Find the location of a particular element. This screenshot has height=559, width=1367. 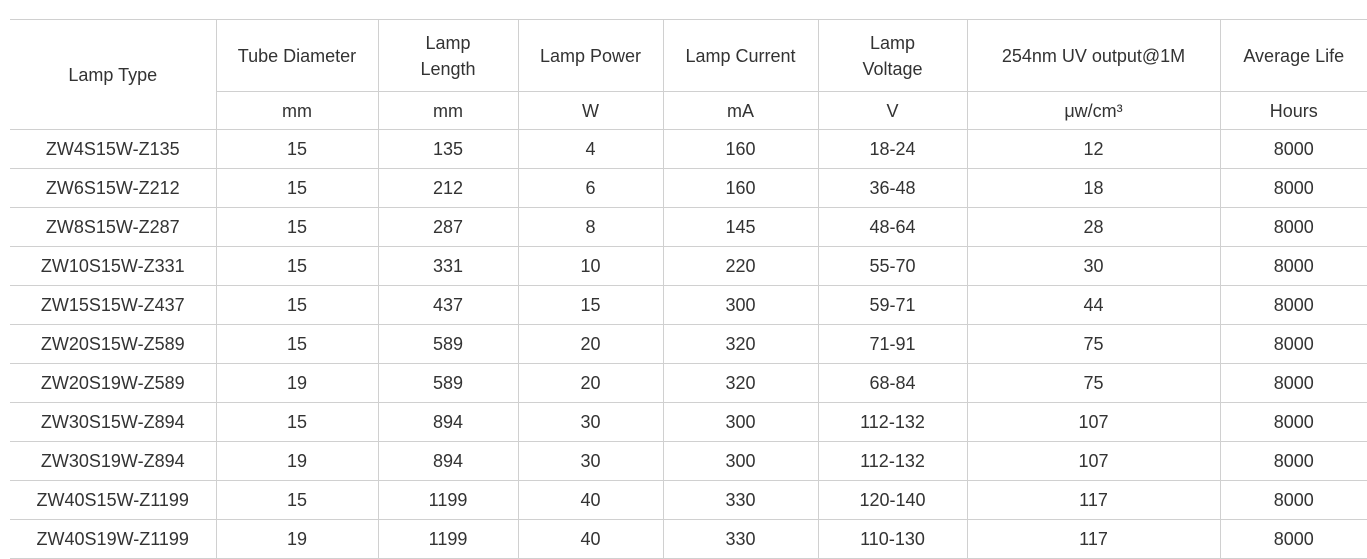

header-lamp-power: Lamp Power is located at coordinates (590, 55).